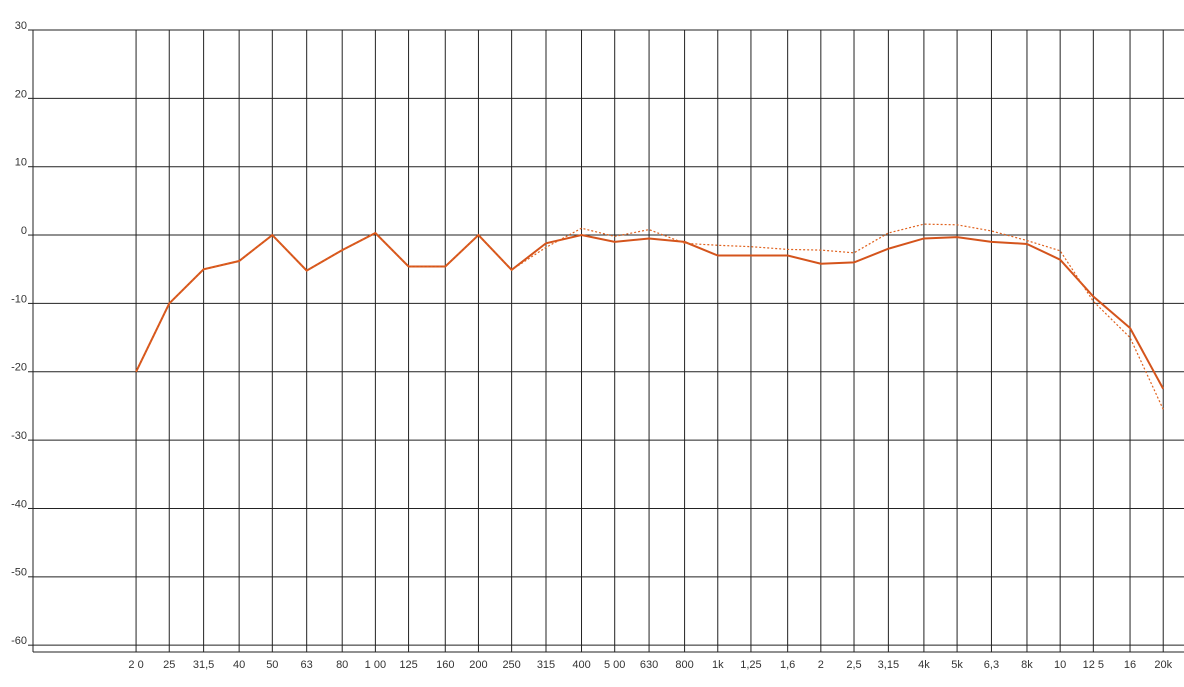 This screenshot has width=1184, height=687. Describe the element at coordinates (272, 665) in the screenshot. I see `x-tick-label: 50` at that location.